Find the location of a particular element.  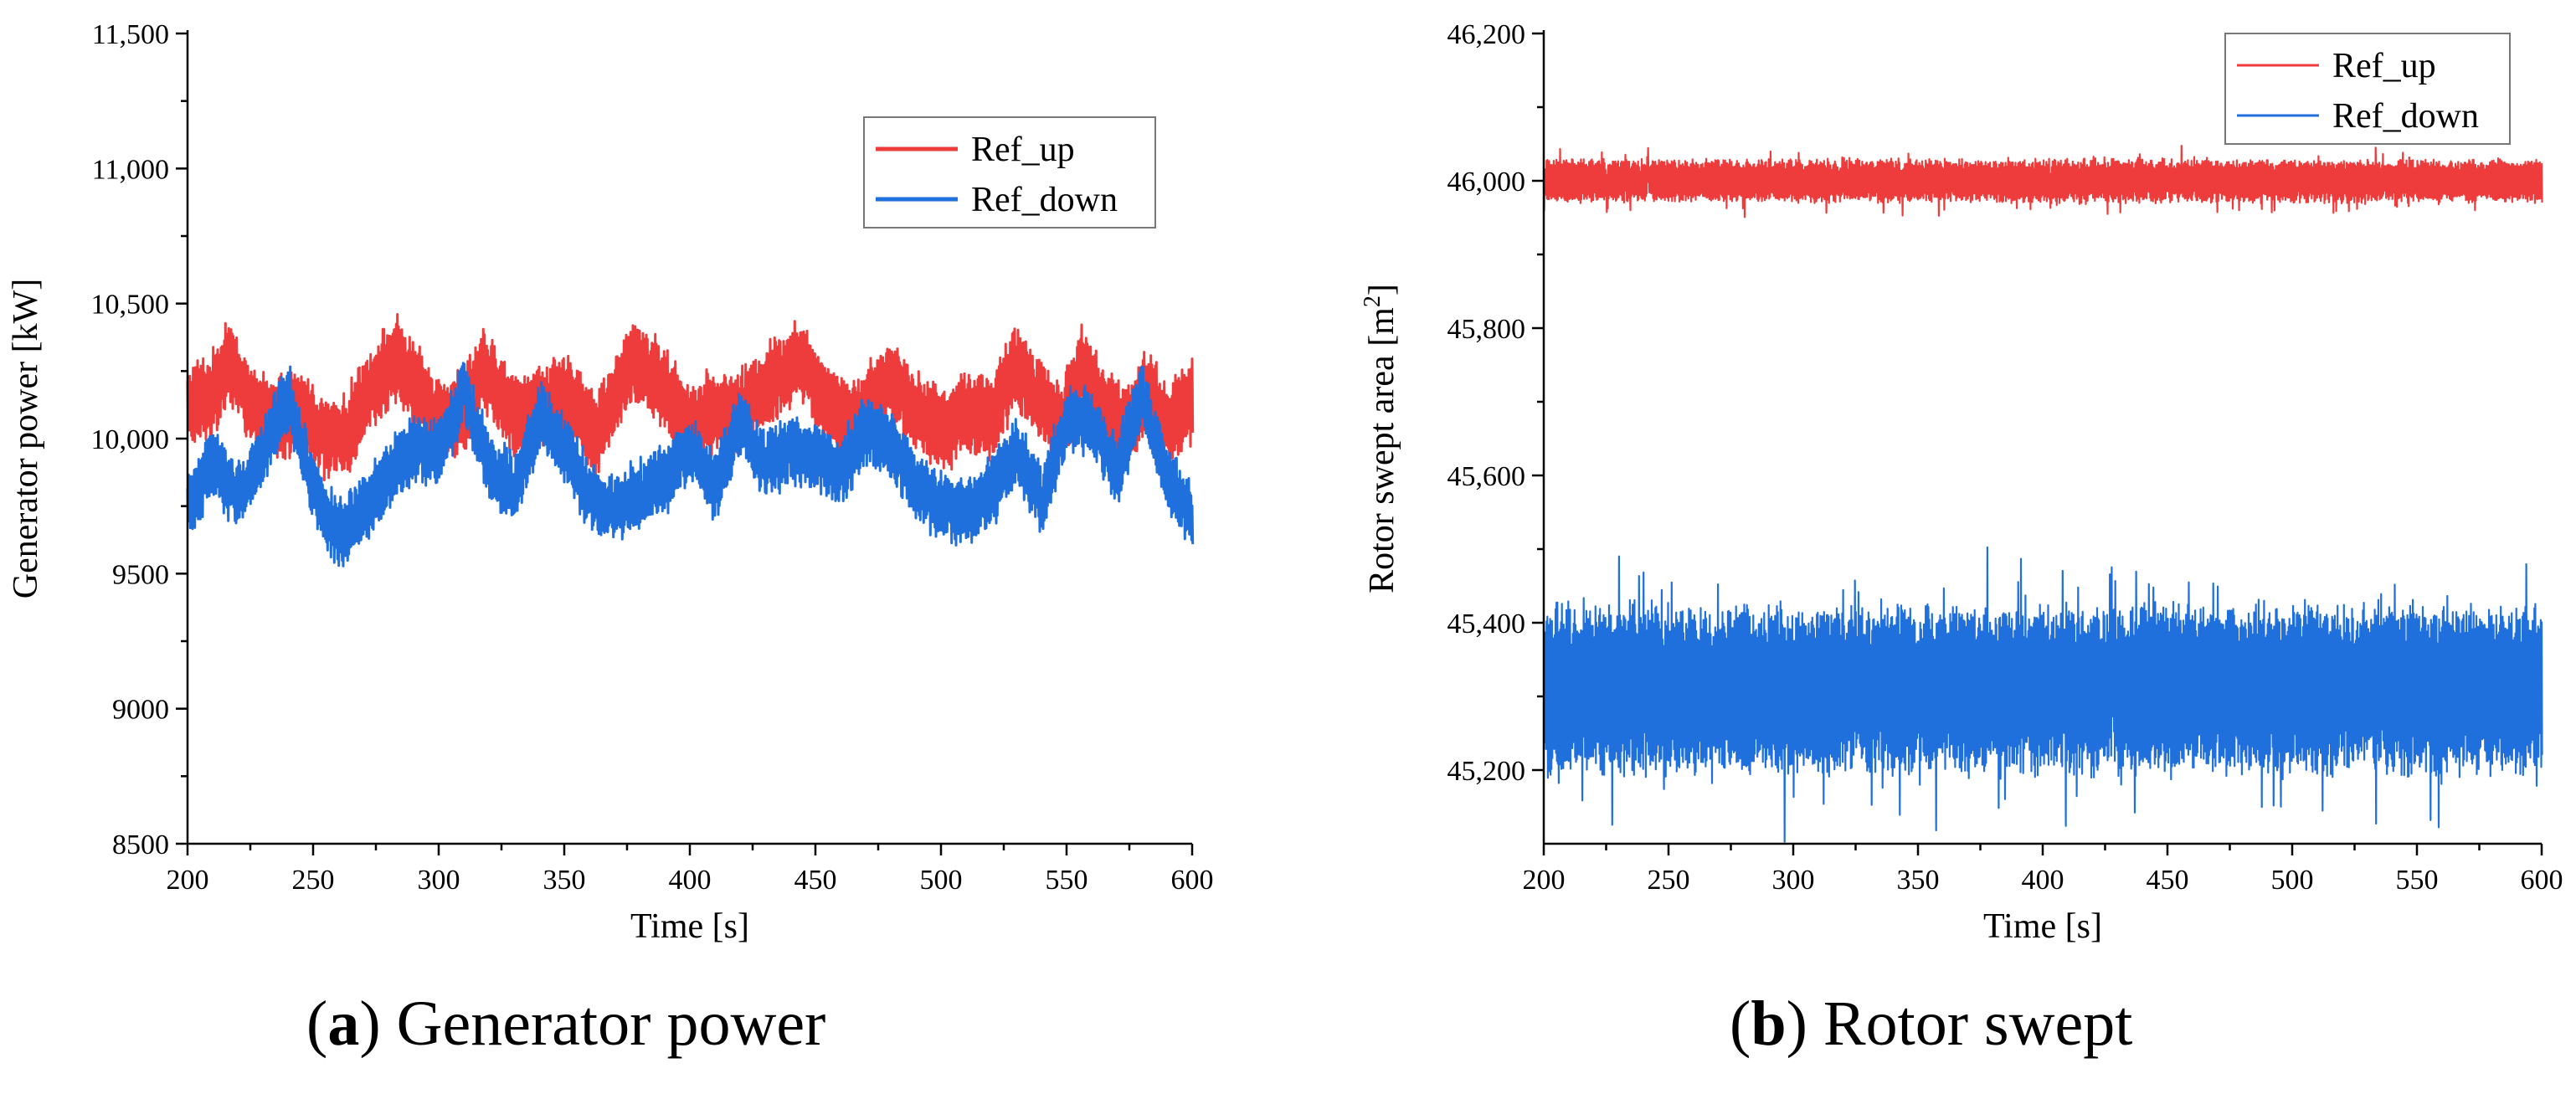

y-tick-label: 46,200 is located at coordinates (1487, 34).